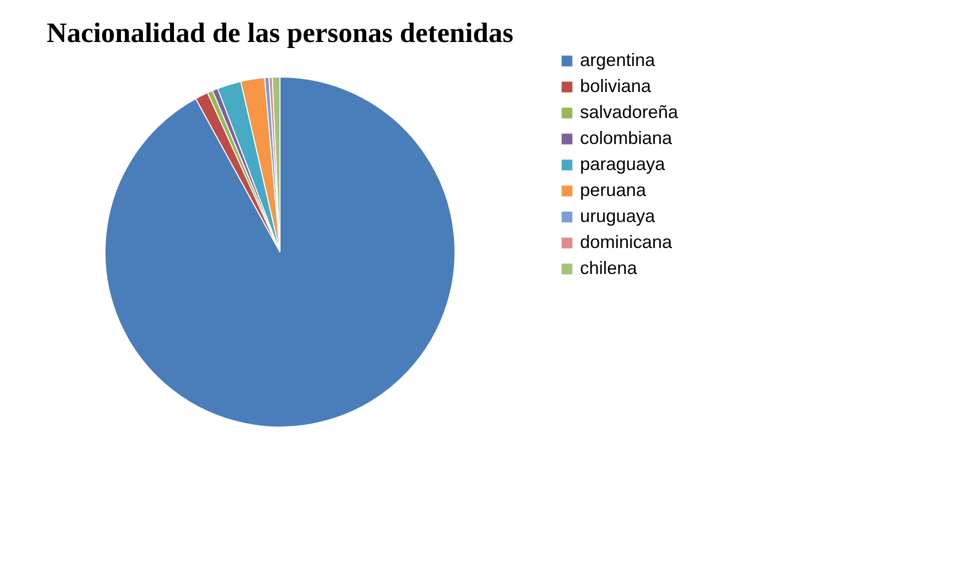  What do you see at coordinates (609, 268) in the screenshot?
I see `legend-label: chilena` at bounding box center [609, 268].